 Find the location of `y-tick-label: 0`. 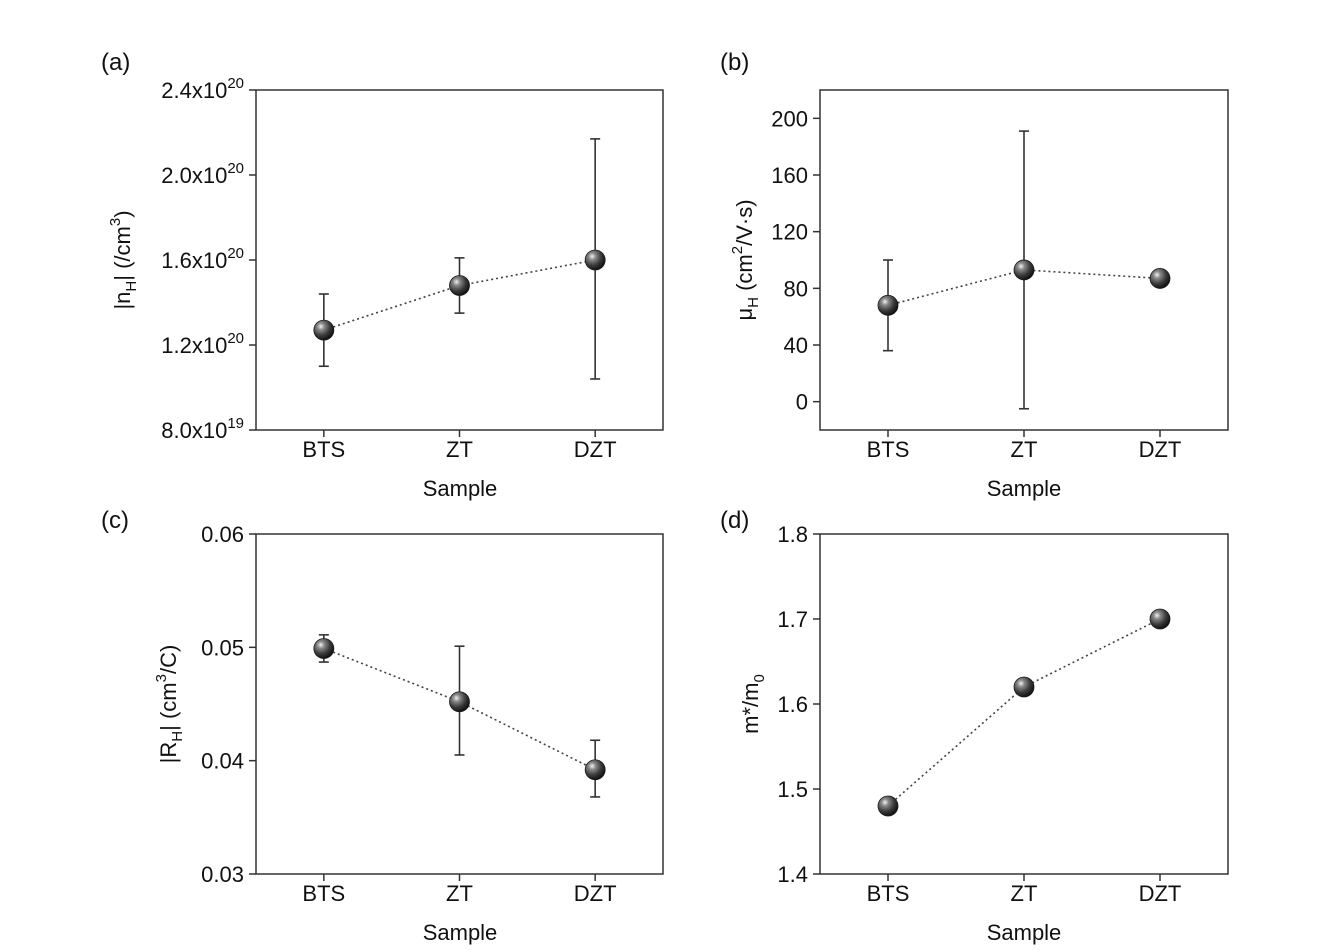

y-tick-label: 0 is located at coordinates (802, 402).